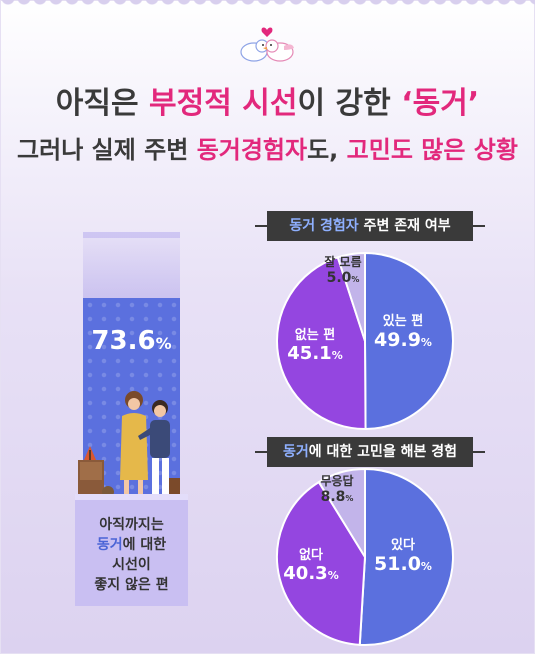 This screenshot has width=535, height=654. Describe the element at coordinates (131, 265) in the screenshot. I see `bar-top-fade` at that location.